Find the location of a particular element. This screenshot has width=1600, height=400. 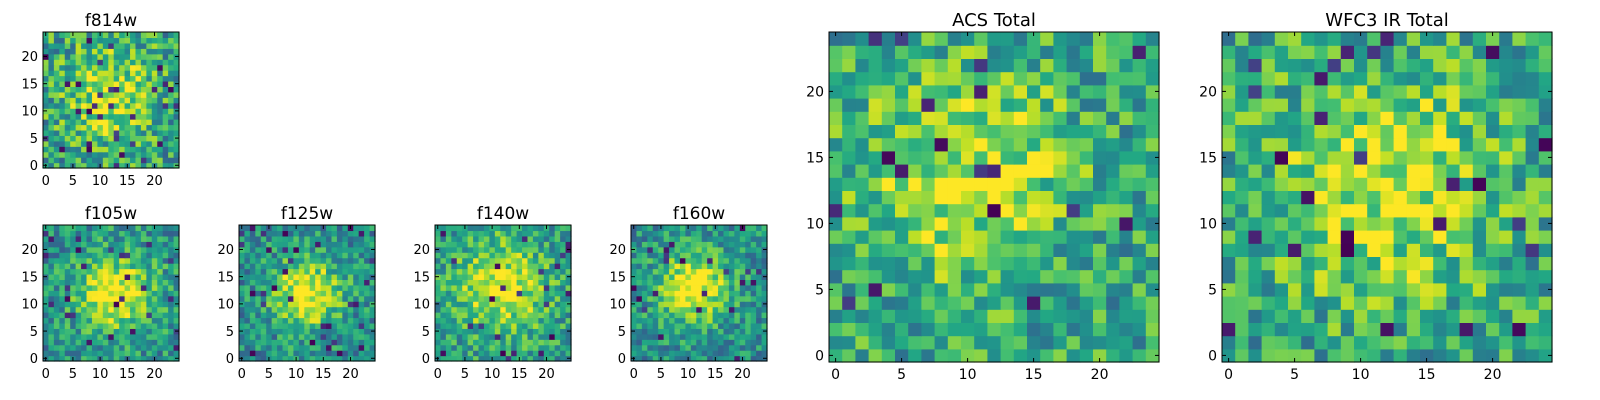

x-tick-label: 20 is located at coordinates (1100, 375).